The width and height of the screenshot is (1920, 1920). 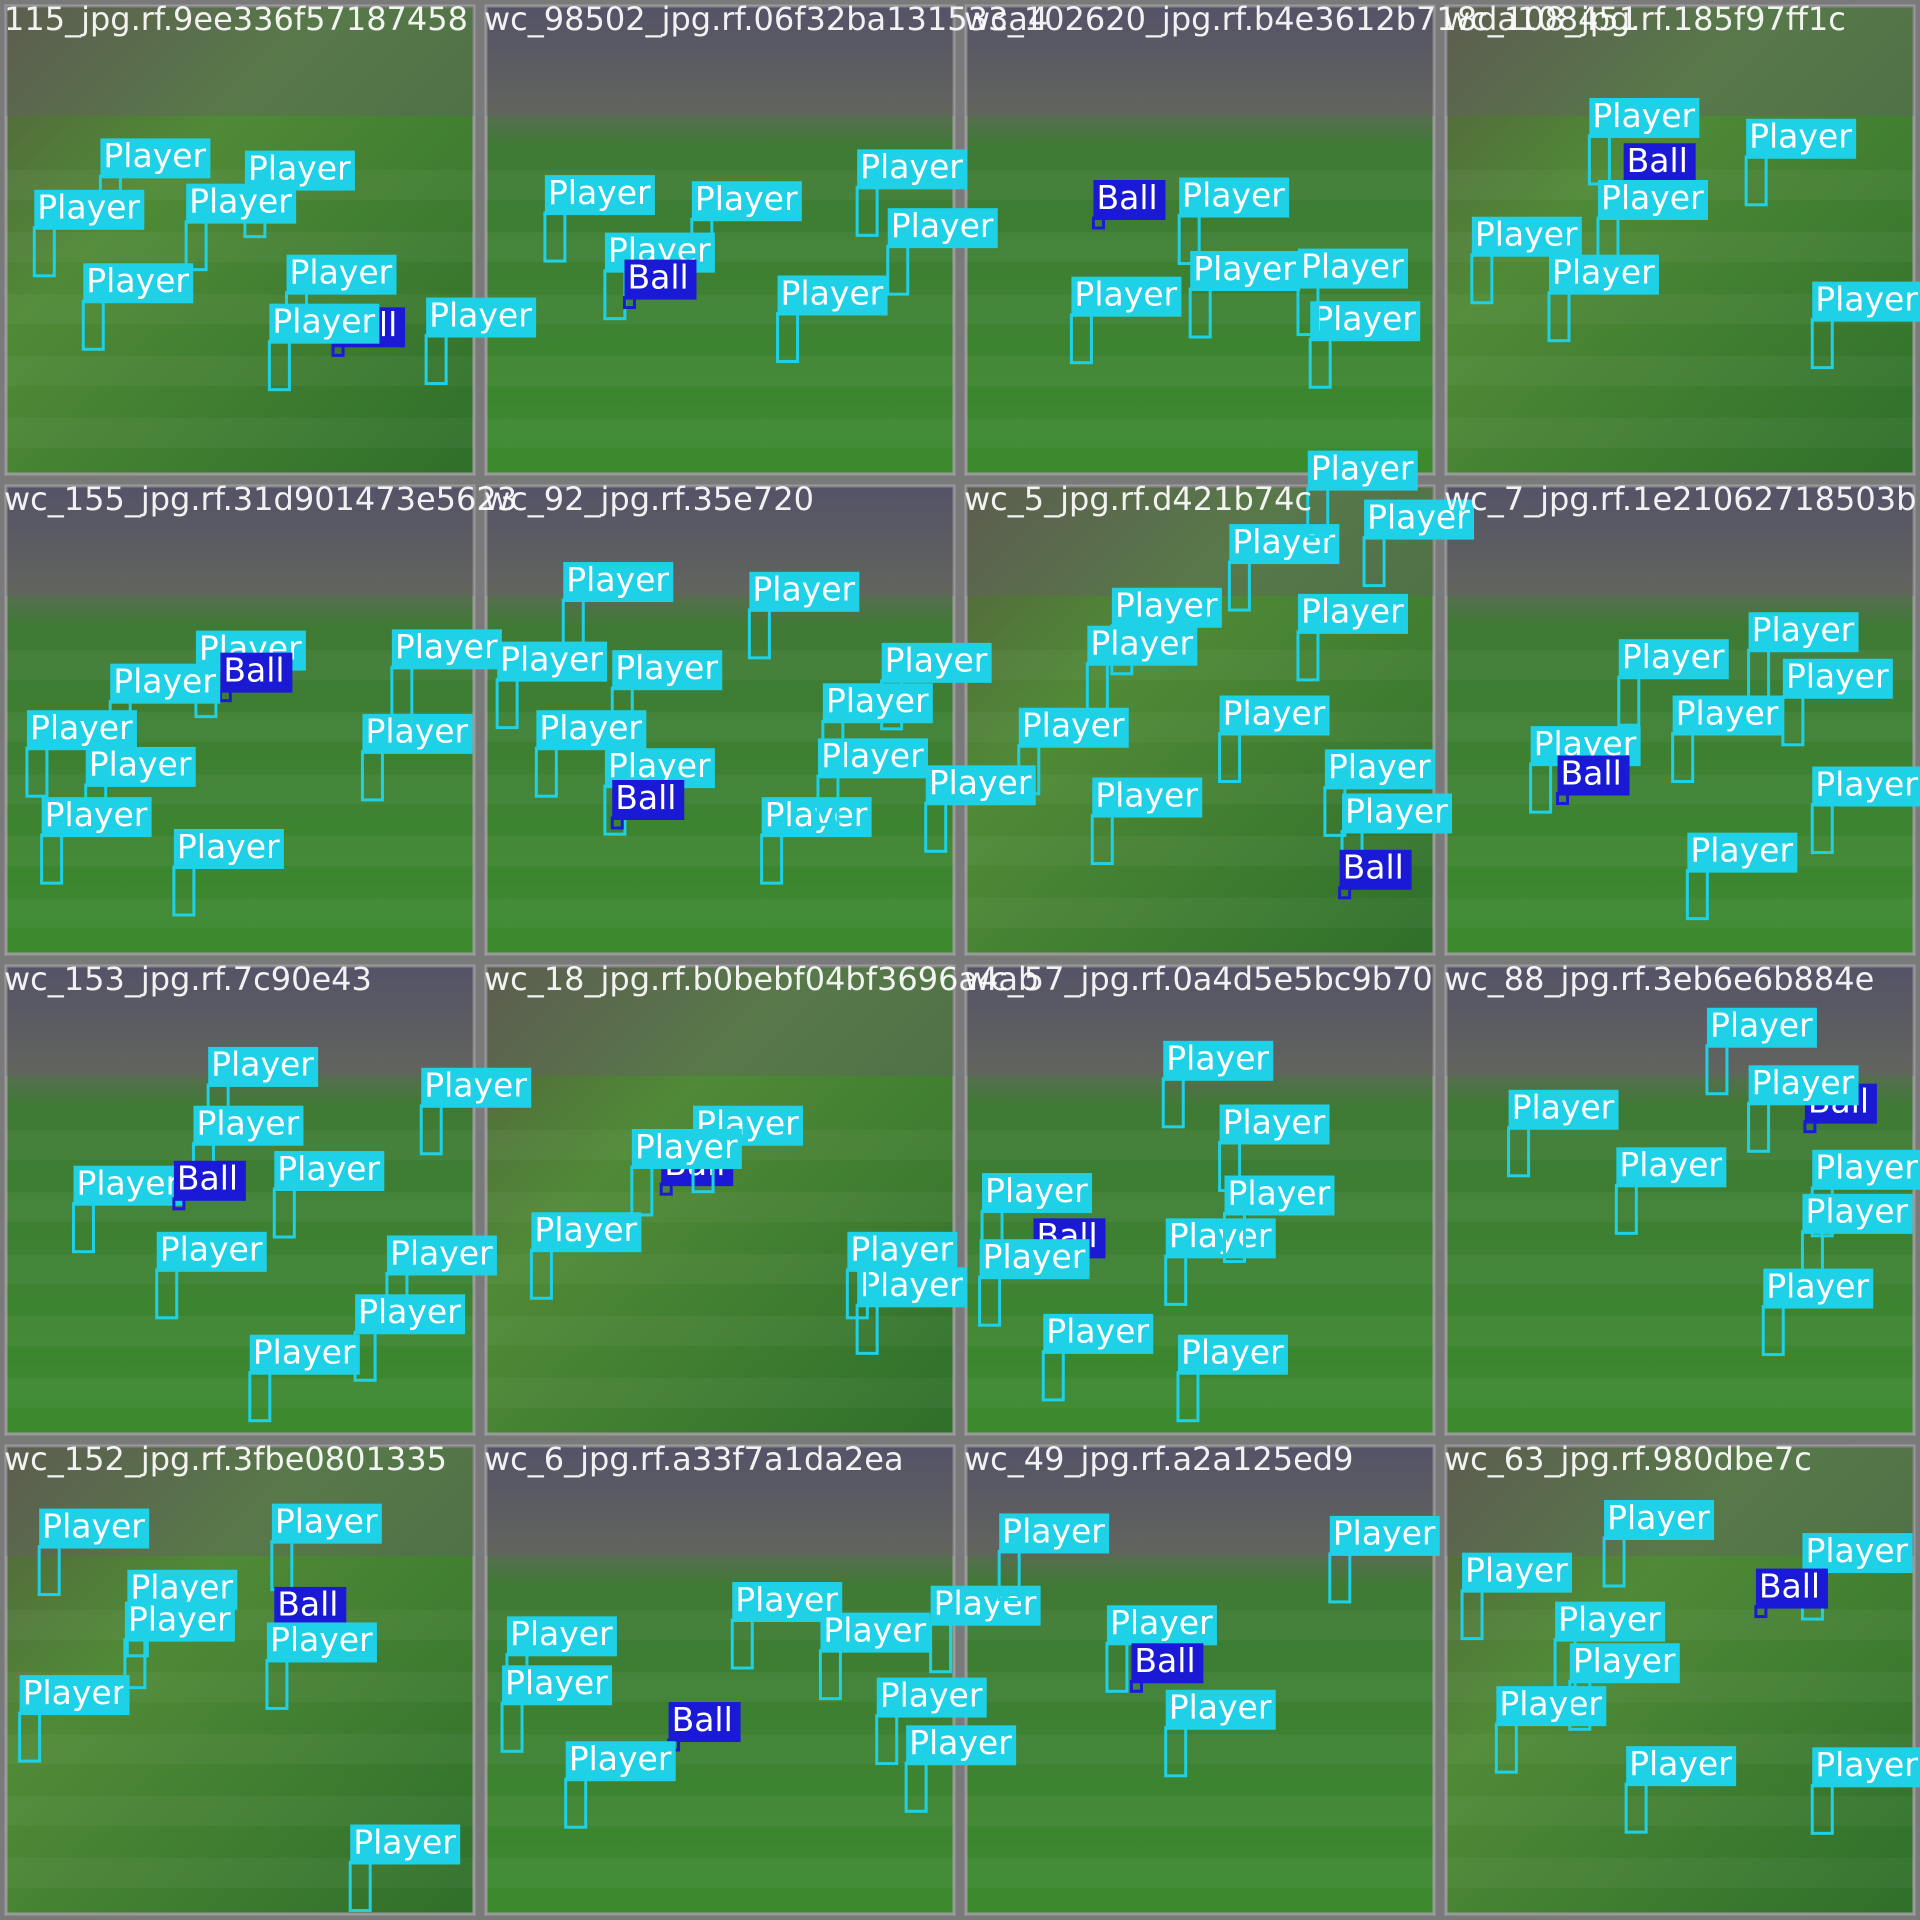 I want to click on filename: wc_98502_jpg.rf.06f32ba131533a4, so click(x=766, y=19).